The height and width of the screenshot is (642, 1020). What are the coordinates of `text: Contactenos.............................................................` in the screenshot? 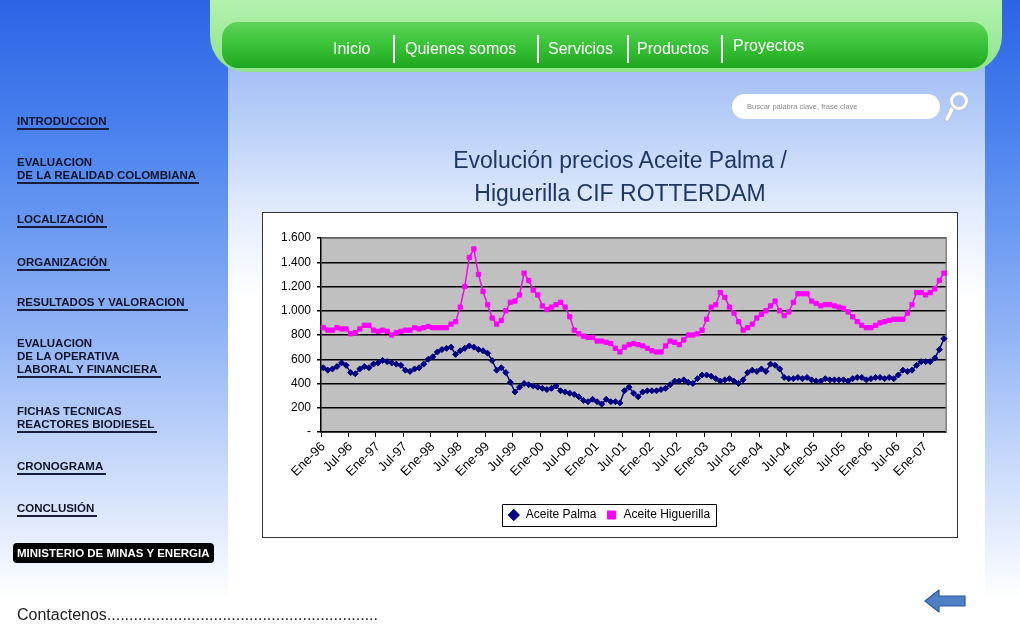 It's located at (197, 615).